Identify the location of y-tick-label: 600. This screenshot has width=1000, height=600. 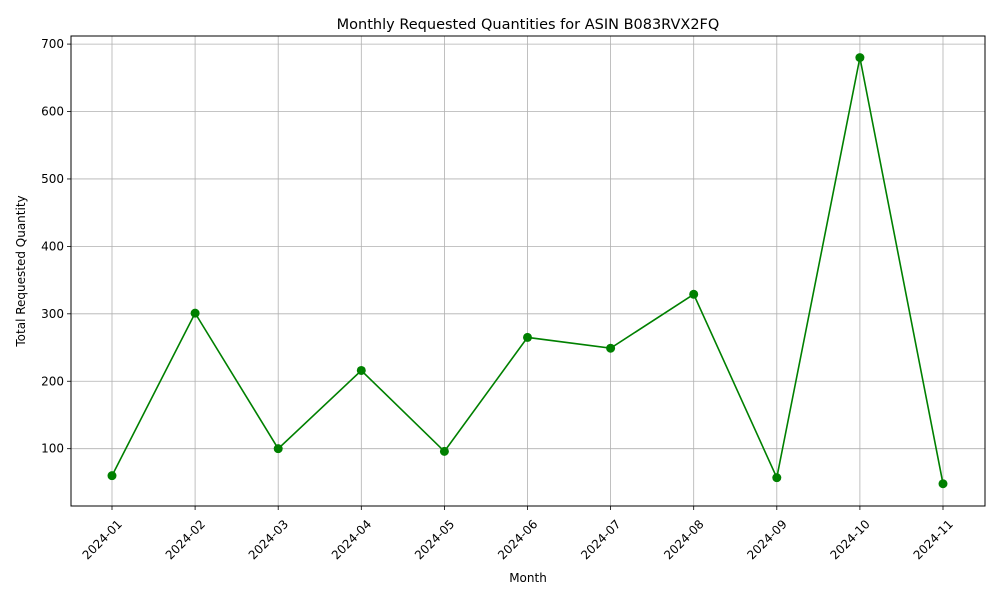
(52, 112).